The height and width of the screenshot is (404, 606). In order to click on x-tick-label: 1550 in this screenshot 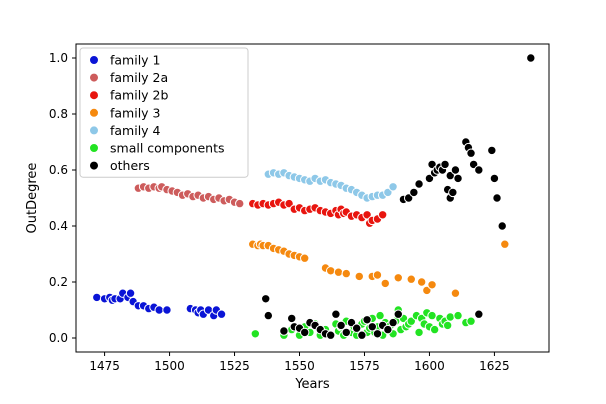, I will do `click(299, 366)`.